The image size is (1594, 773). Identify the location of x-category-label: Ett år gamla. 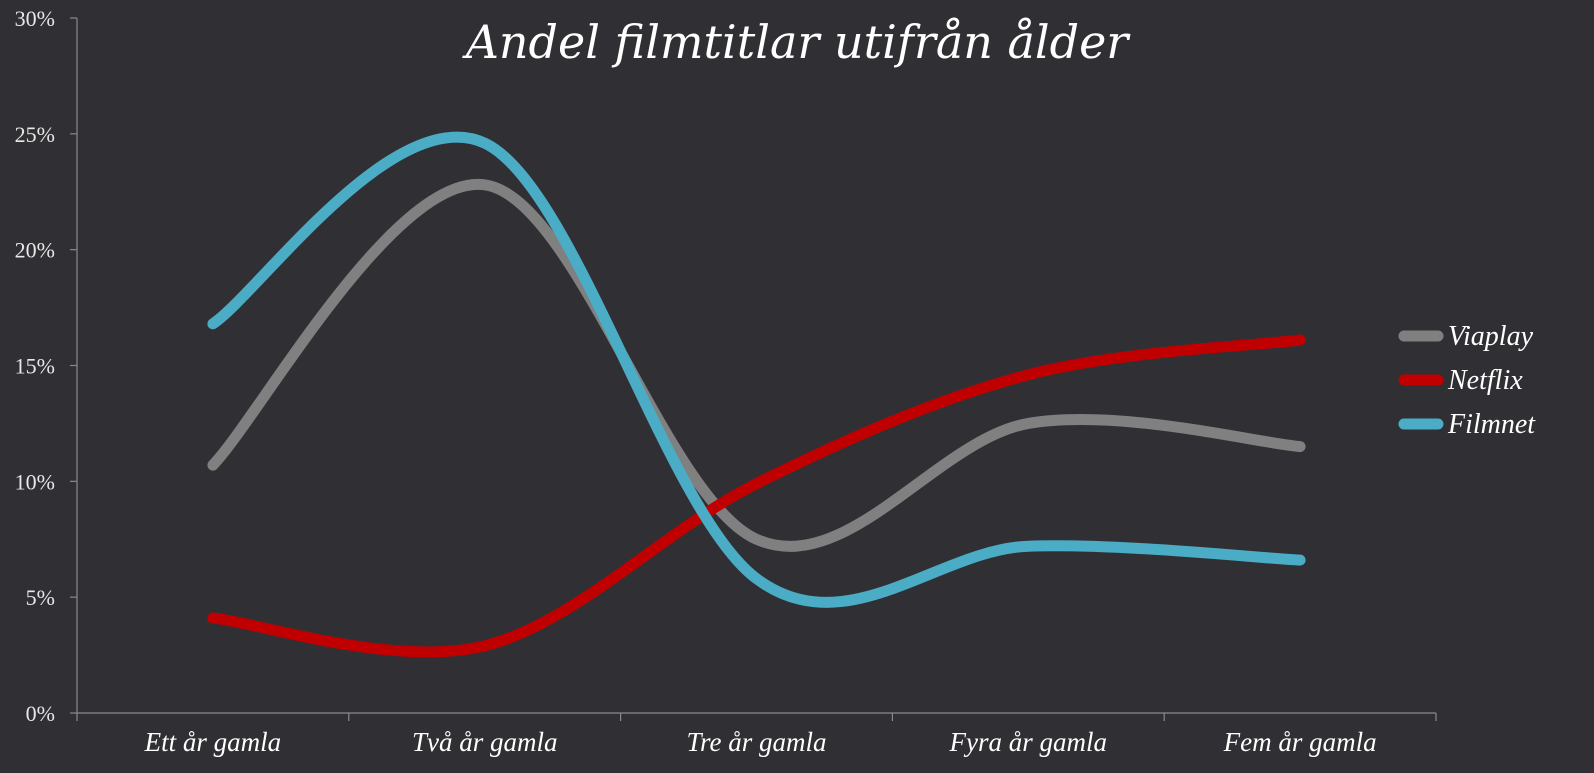
(213, 742).